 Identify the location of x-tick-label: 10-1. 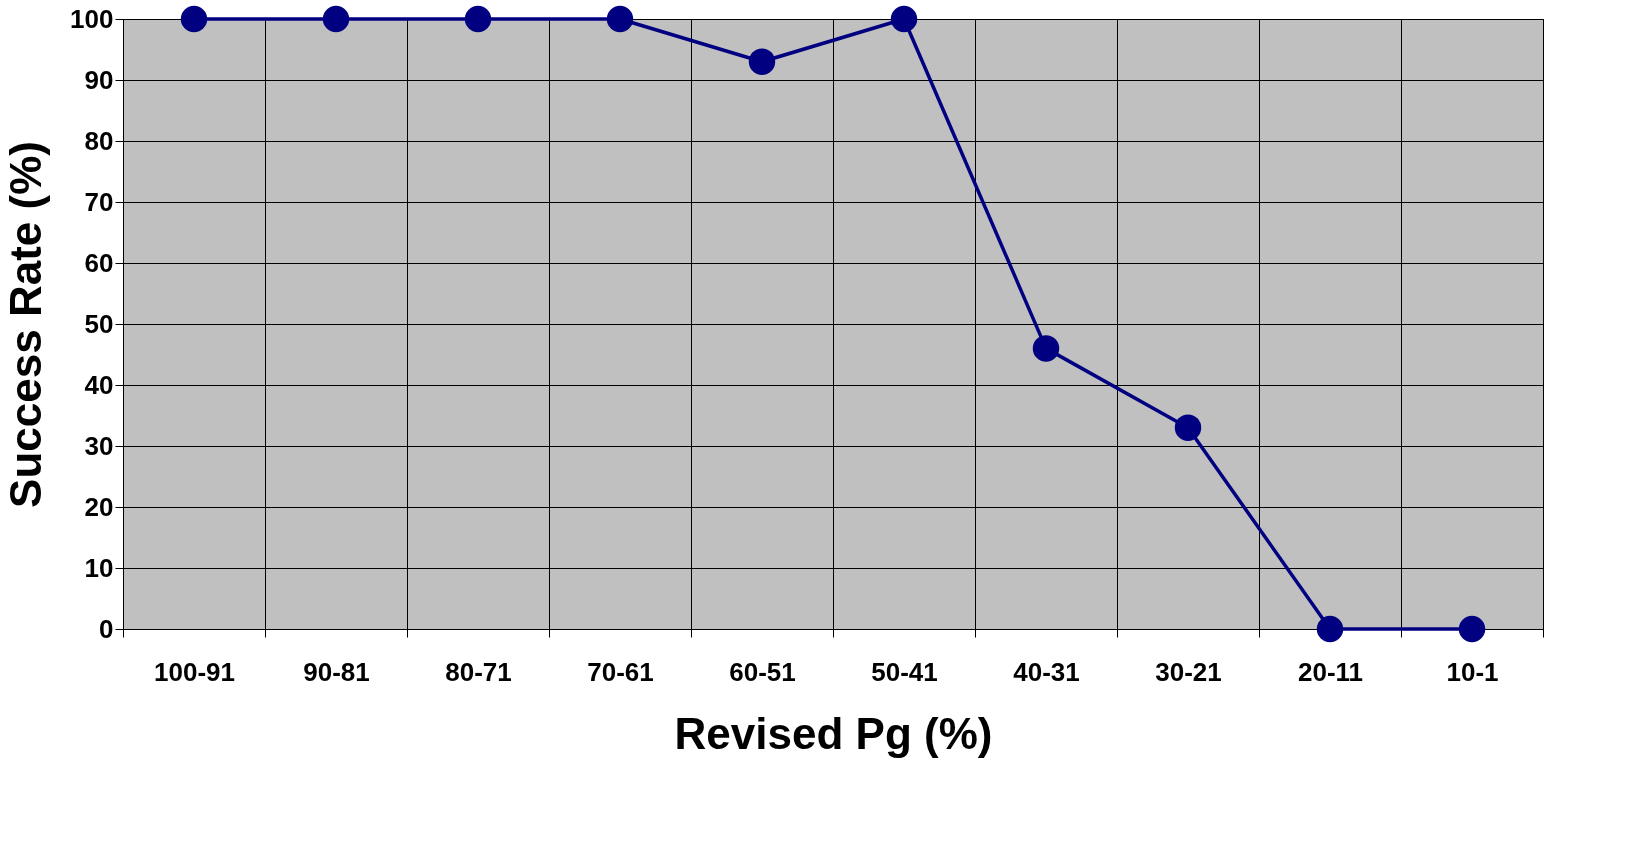
(1472, 671).